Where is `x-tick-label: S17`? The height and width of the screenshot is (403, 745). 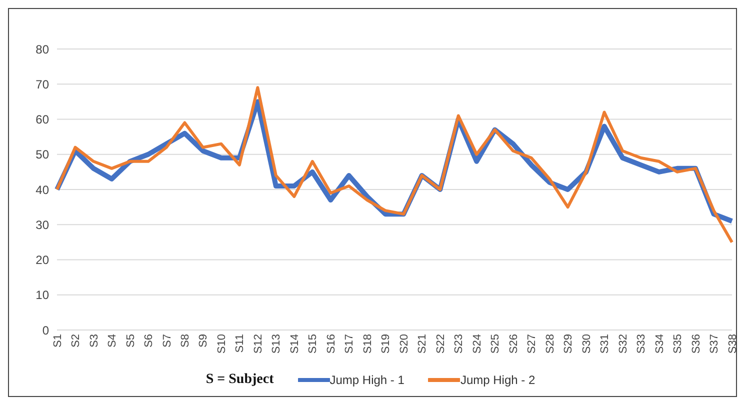
x-tick-label: S17 is located at coordinates (350, 344).